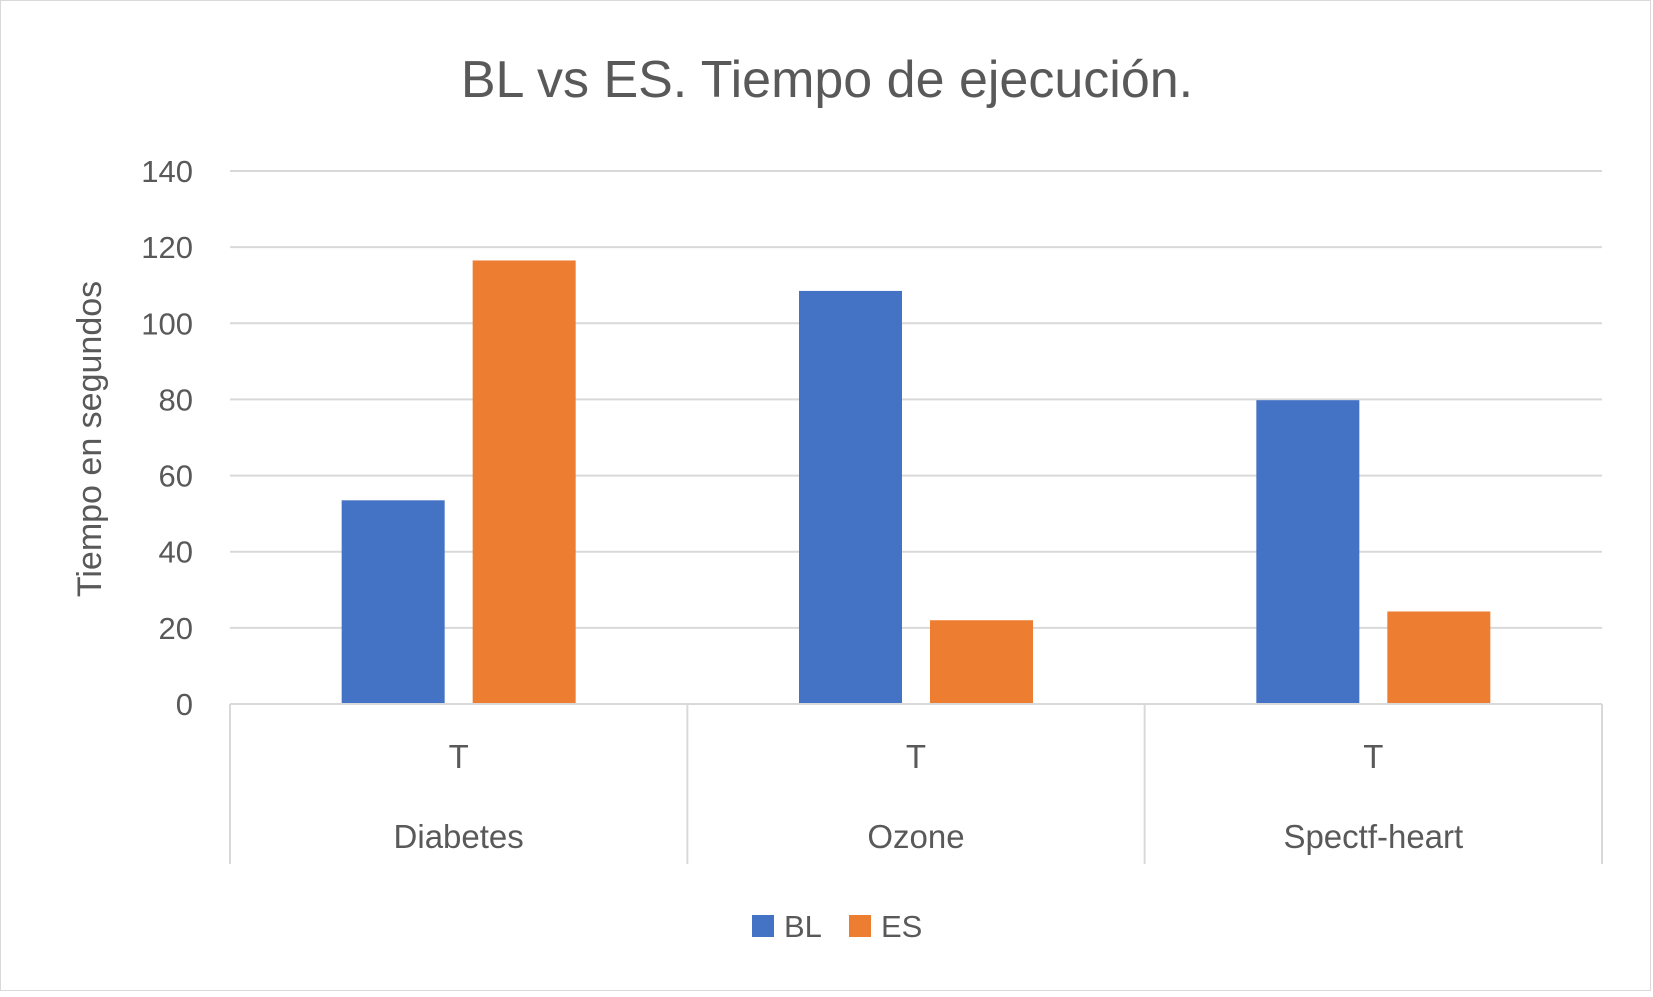 Image resolution: width=1653 pixels, height=997 pixels. What do you see at coordinates (184, 704) in the screenshot?
I see `y-tick-label: 0` at bounding box center [184, 704].